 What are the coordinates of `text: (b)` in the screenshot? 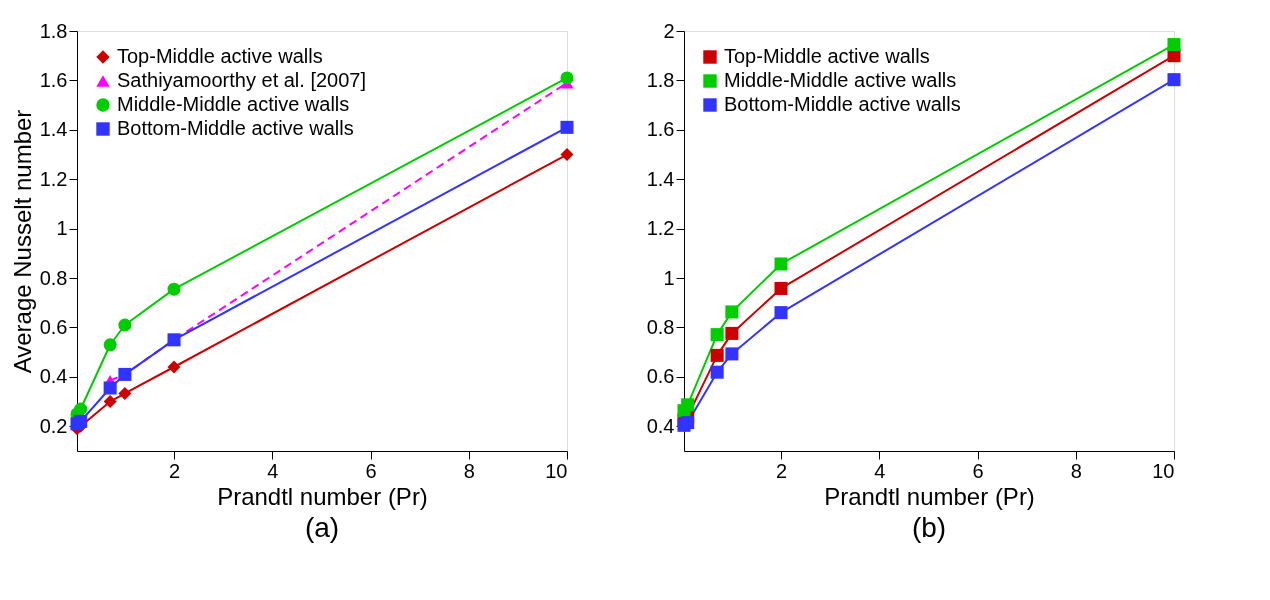 It's located at (929, 527).